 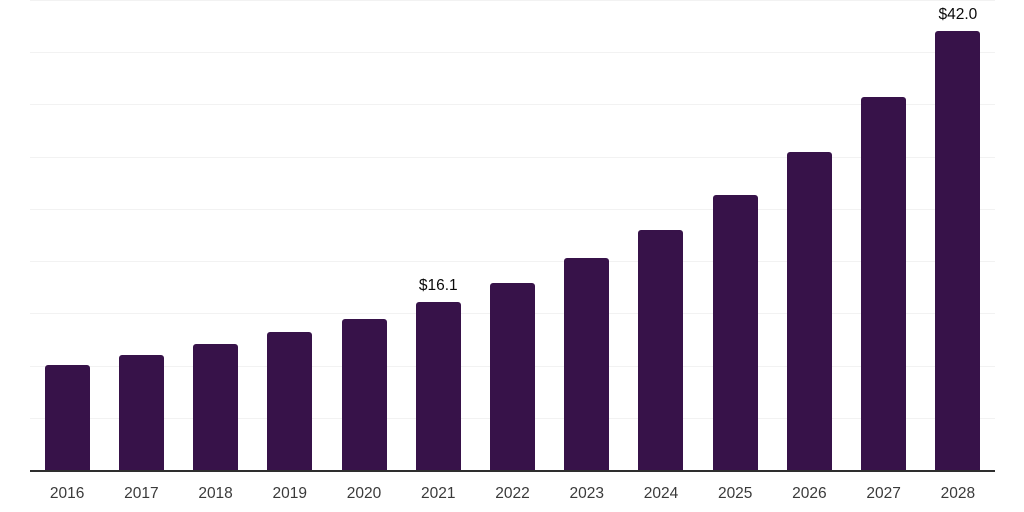 I want to click on x-tick-label-2024: 2024, so click(x=661, y=493).